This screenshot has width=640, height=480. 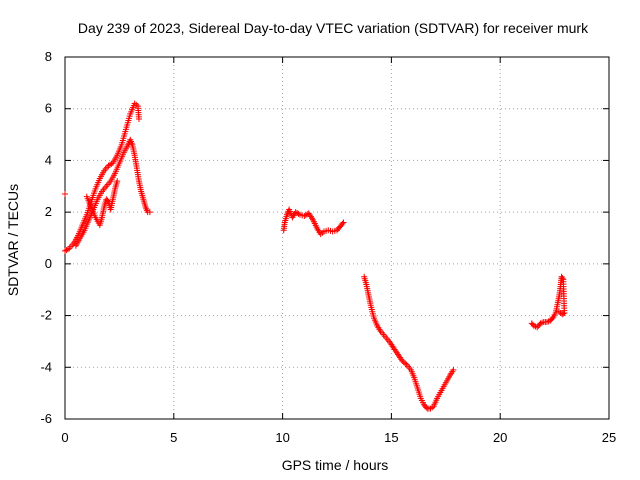 What do you see at coordinates (173, 437) in the screenshot?
I see `x-tick-label: 5` at bounding box center [173, 437].